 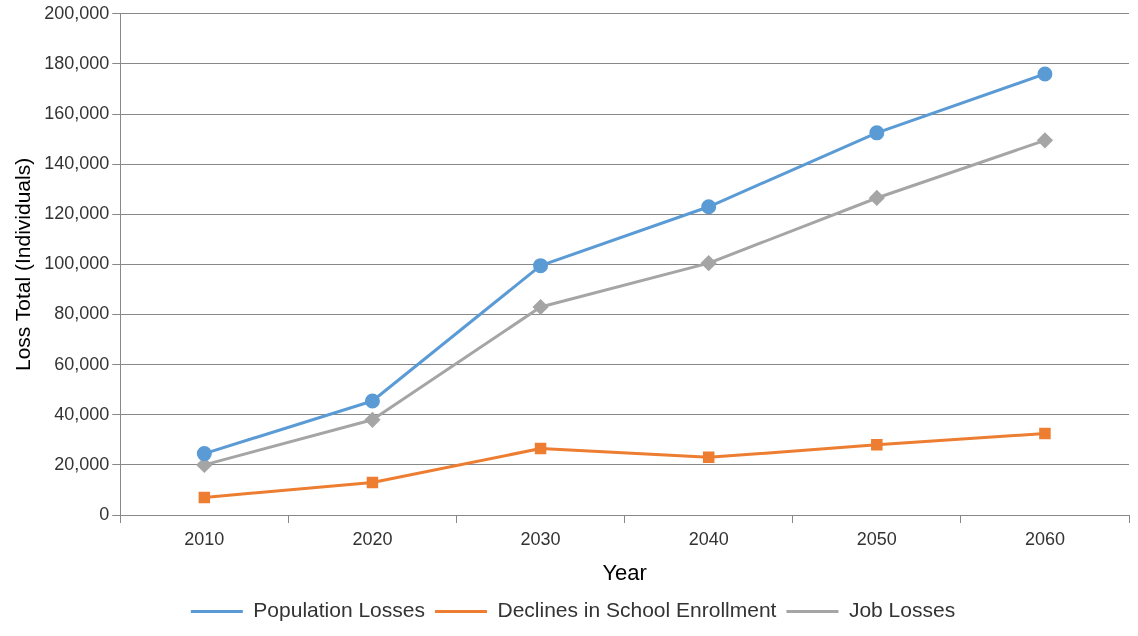 I want to click on x-axis-title: Year, so click(x=624, y=572).